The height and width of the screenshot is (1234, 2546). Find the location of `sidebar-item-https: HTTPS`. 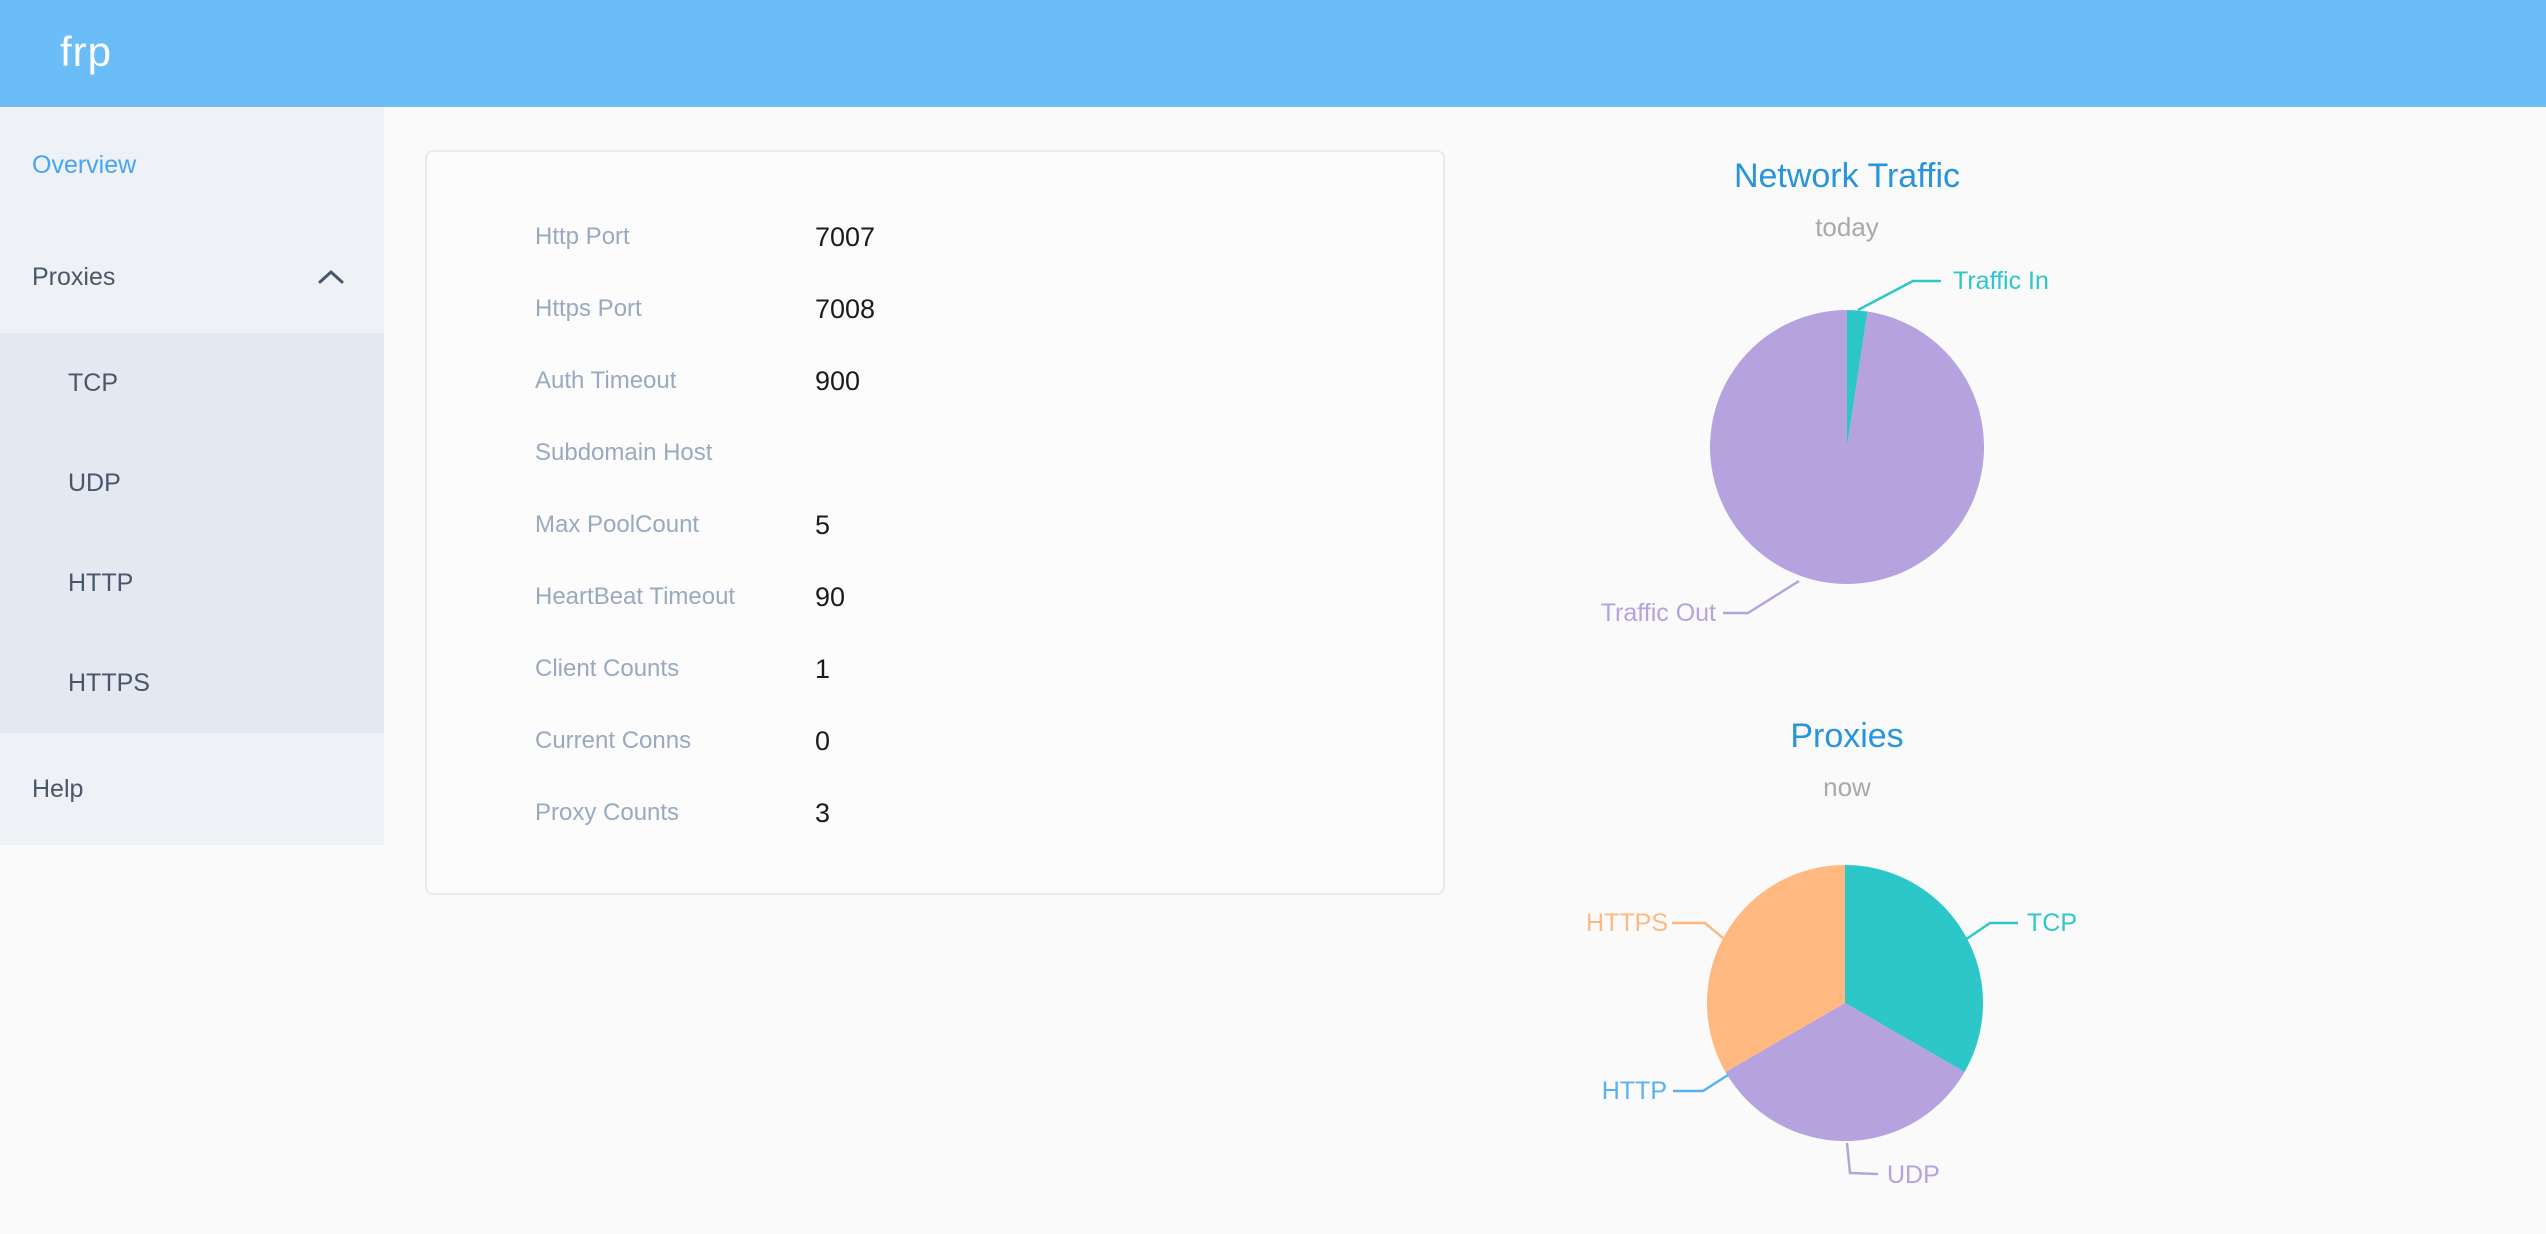

sidebar-item-https: HTTPS is located at coordinates (192, 683).